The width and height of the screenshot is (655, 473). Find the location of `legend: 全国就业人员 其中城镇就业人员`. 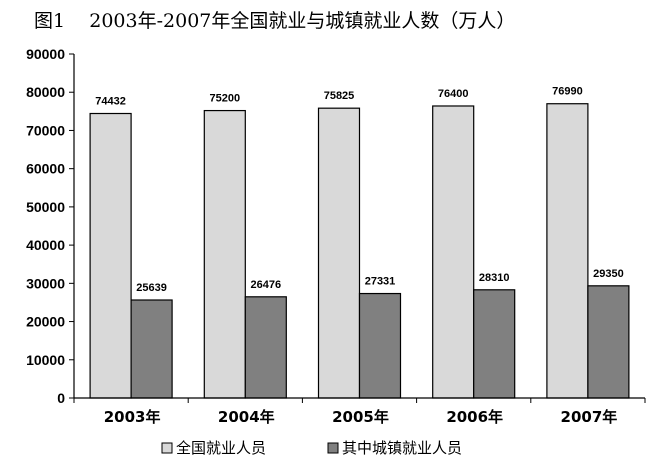

legend: 全国就业人员 其中城镇就业人员 is located at coordinates (311, 448).